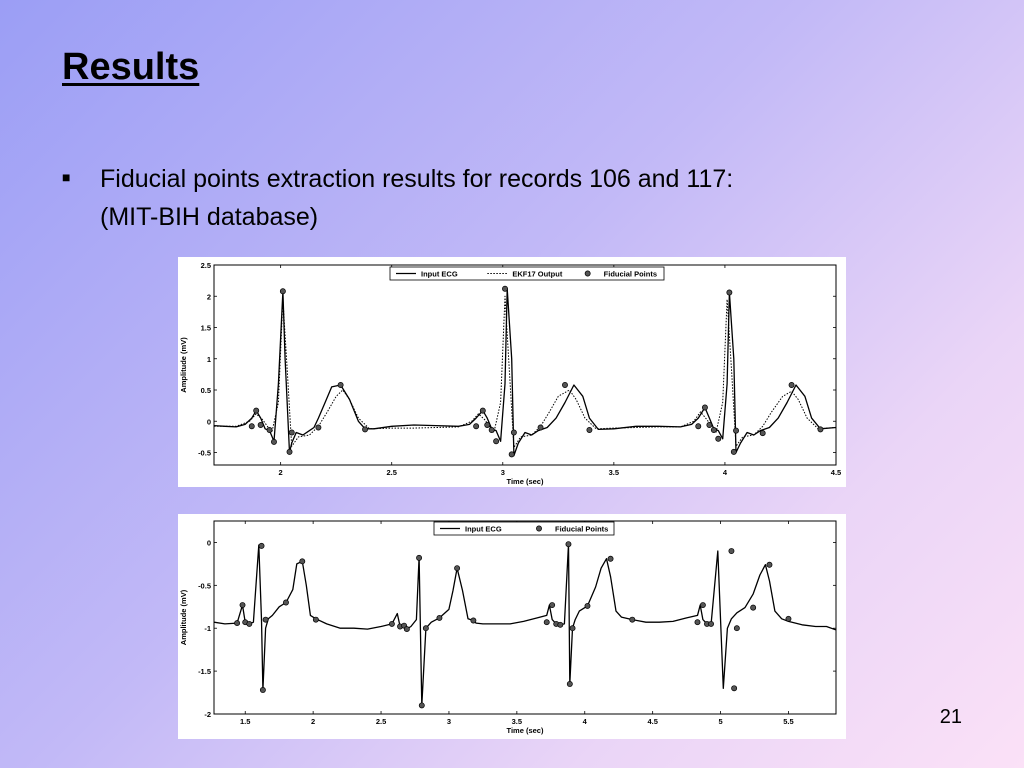 Image resolution: width=1024 pixels, height=768 pixels. What do you see at coordinates (204, 671) in the screenshot?
I see `y-tick-label: -1.5` at bounding box center [204, 671].